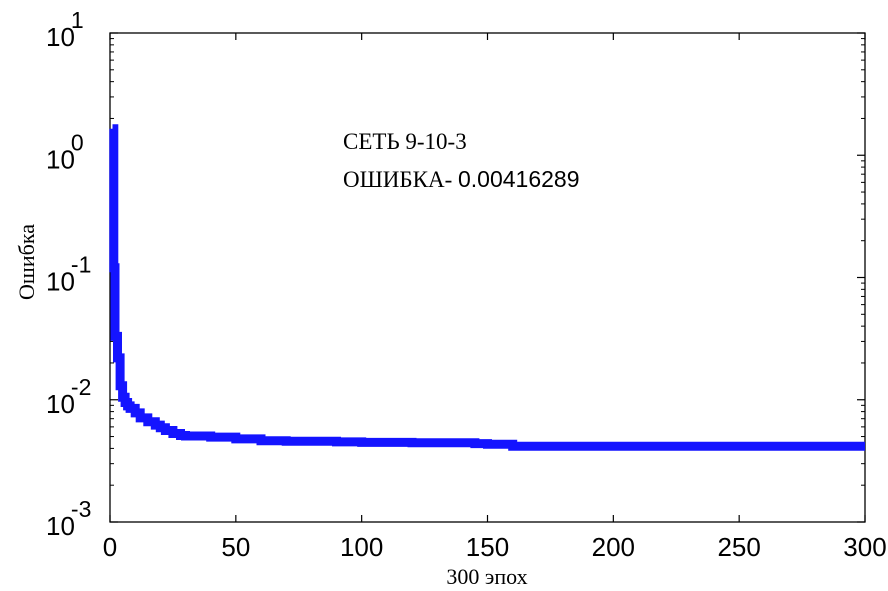 This screenshot has width=888, height=591. I want to click on annotation-error-value: 0.00416289, so click(519, 179).